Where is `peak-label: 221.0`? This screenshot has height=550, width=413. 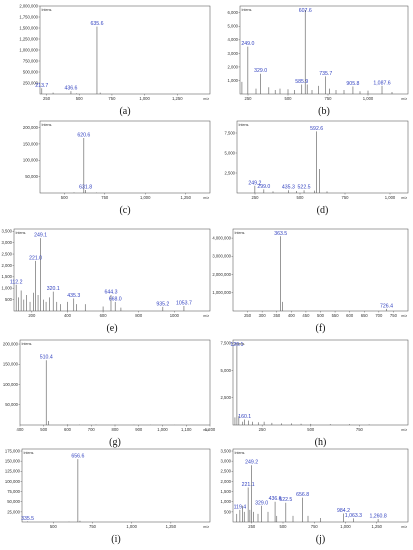 peak-label: 221.0 is located at coordinates (35, 258).